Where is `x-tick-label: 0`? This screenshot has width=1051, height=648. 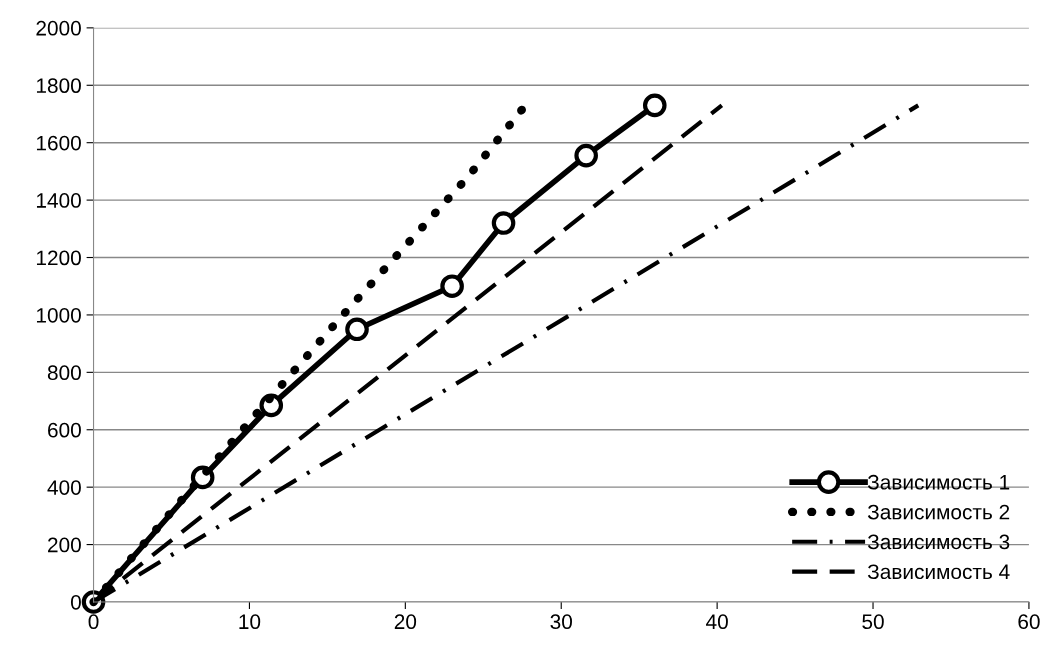 x-tick-label: 0 is located at coordinates (93, 622).